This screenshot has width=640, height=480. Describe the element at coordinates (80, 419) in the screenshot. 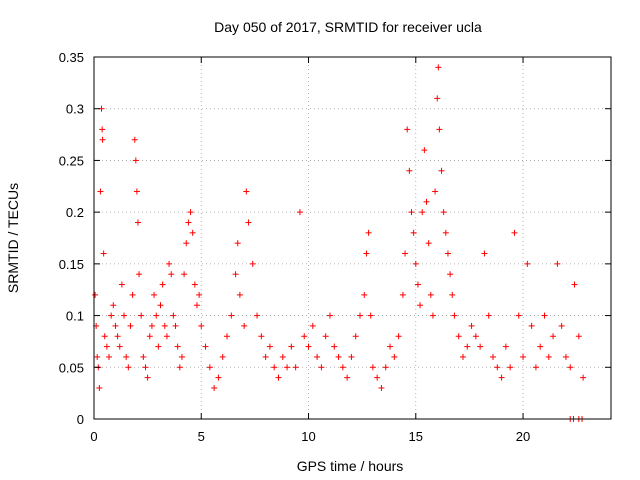

I see `y-tick-label: 0` at that location.